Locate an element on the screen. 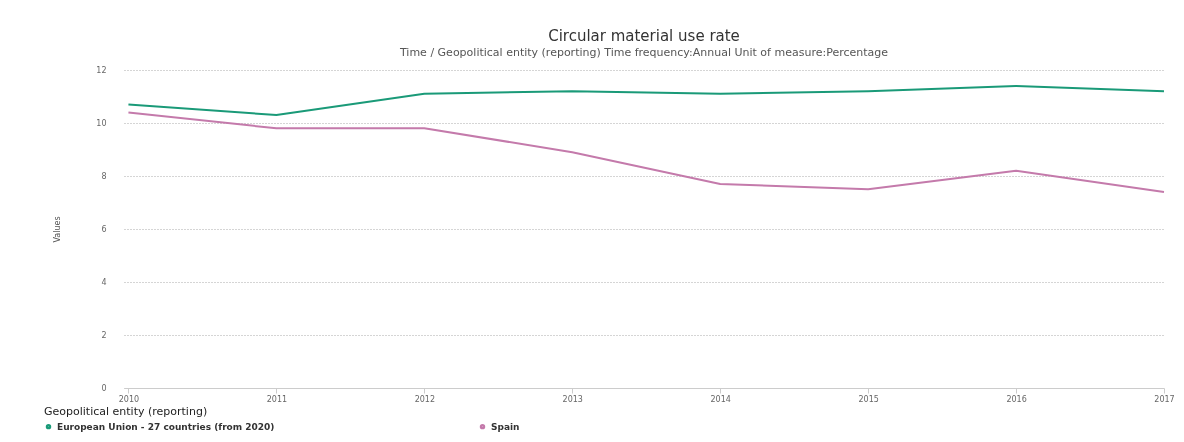 This screenshot has width=1184, height=442. x-tick-label: 2017 is located at coordinates (1164, 399).